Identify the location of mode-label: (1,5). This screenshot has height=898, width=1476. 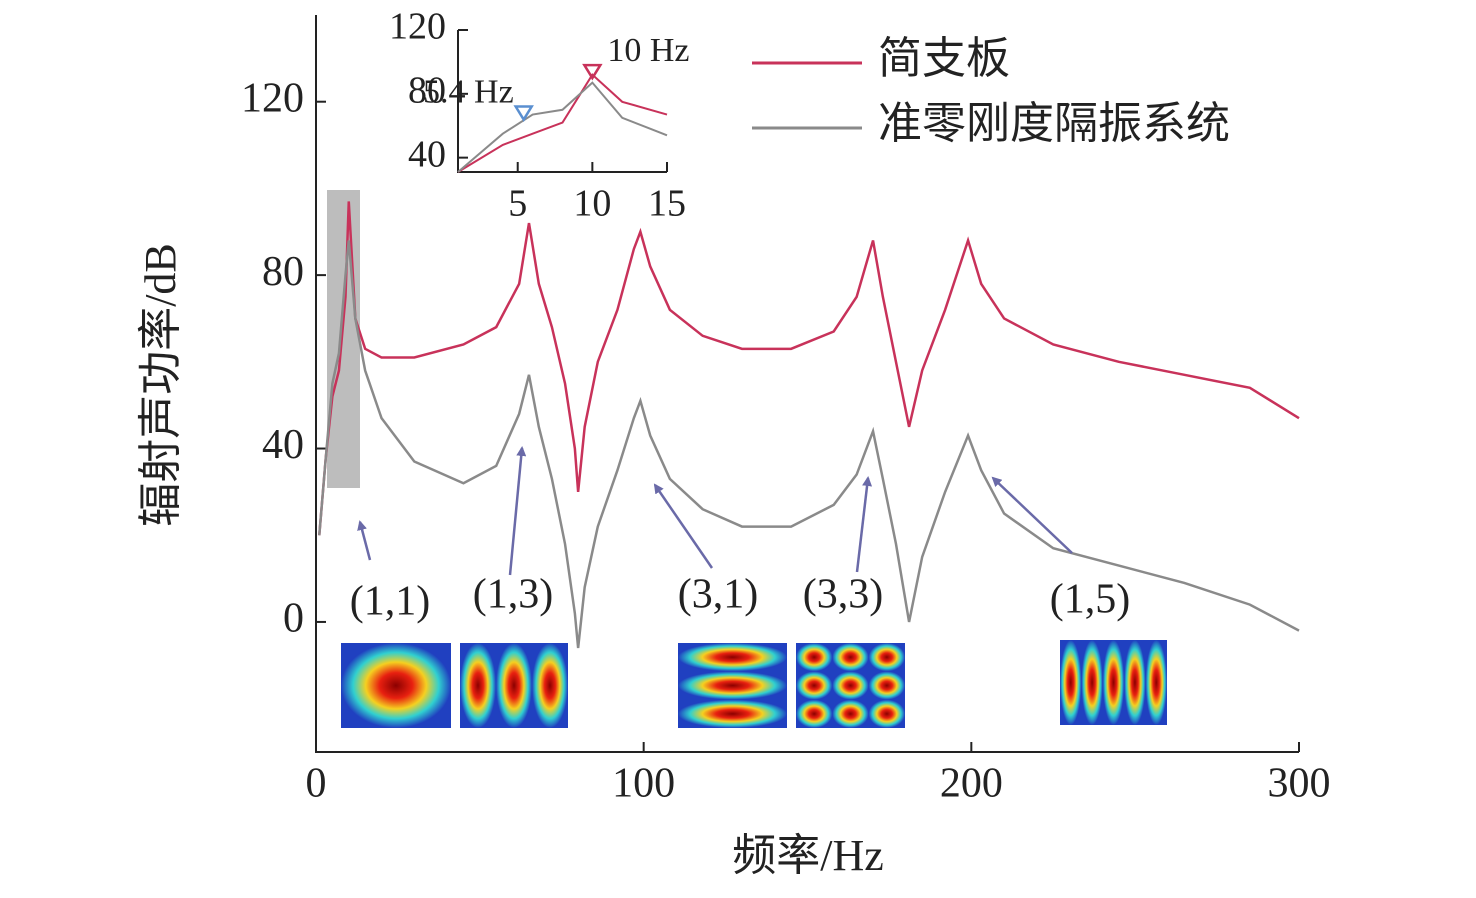
(1090, 600).